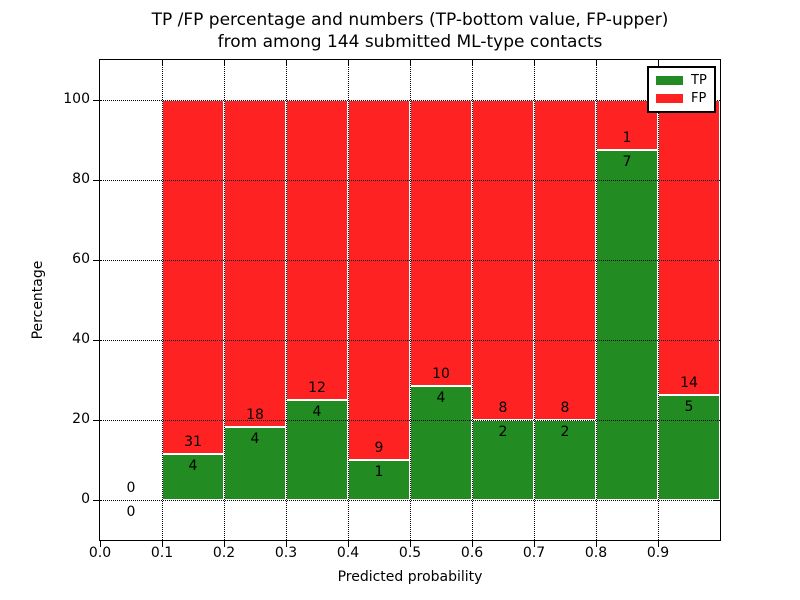 The image size is (800, 600). What do you see at coordinates (224, 553) in the screenshot?
I see `x-tick-label: 0.2` at bounding box center [224, 553].